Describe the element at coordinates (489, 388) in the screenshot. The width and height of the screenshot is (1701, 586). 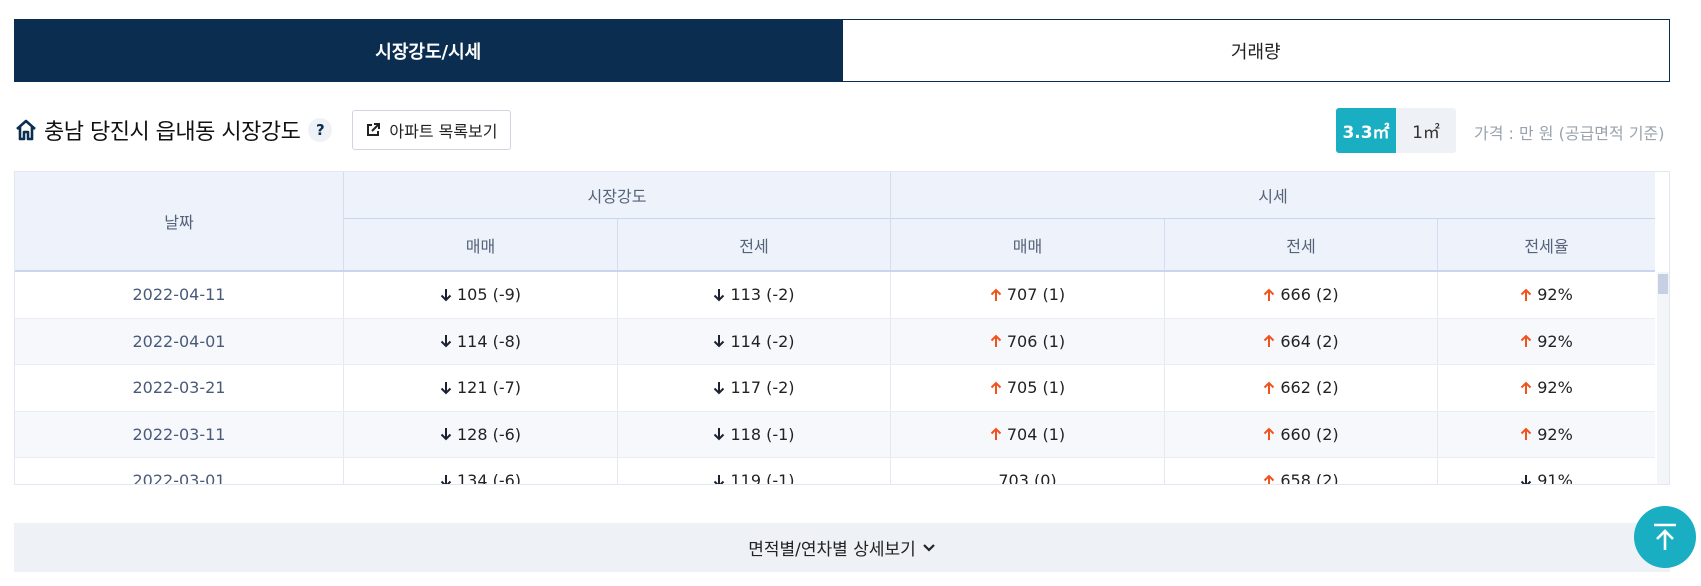
I see `cell-strength-sale-value: 121 (-7)` at that location.